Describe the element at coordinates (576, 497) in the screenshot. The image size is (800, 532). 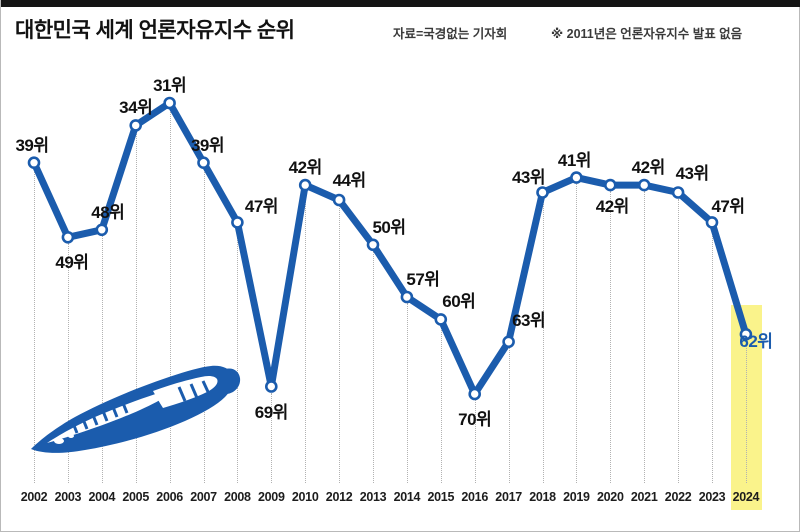
I see `x-axis-label: 2019` at that location.